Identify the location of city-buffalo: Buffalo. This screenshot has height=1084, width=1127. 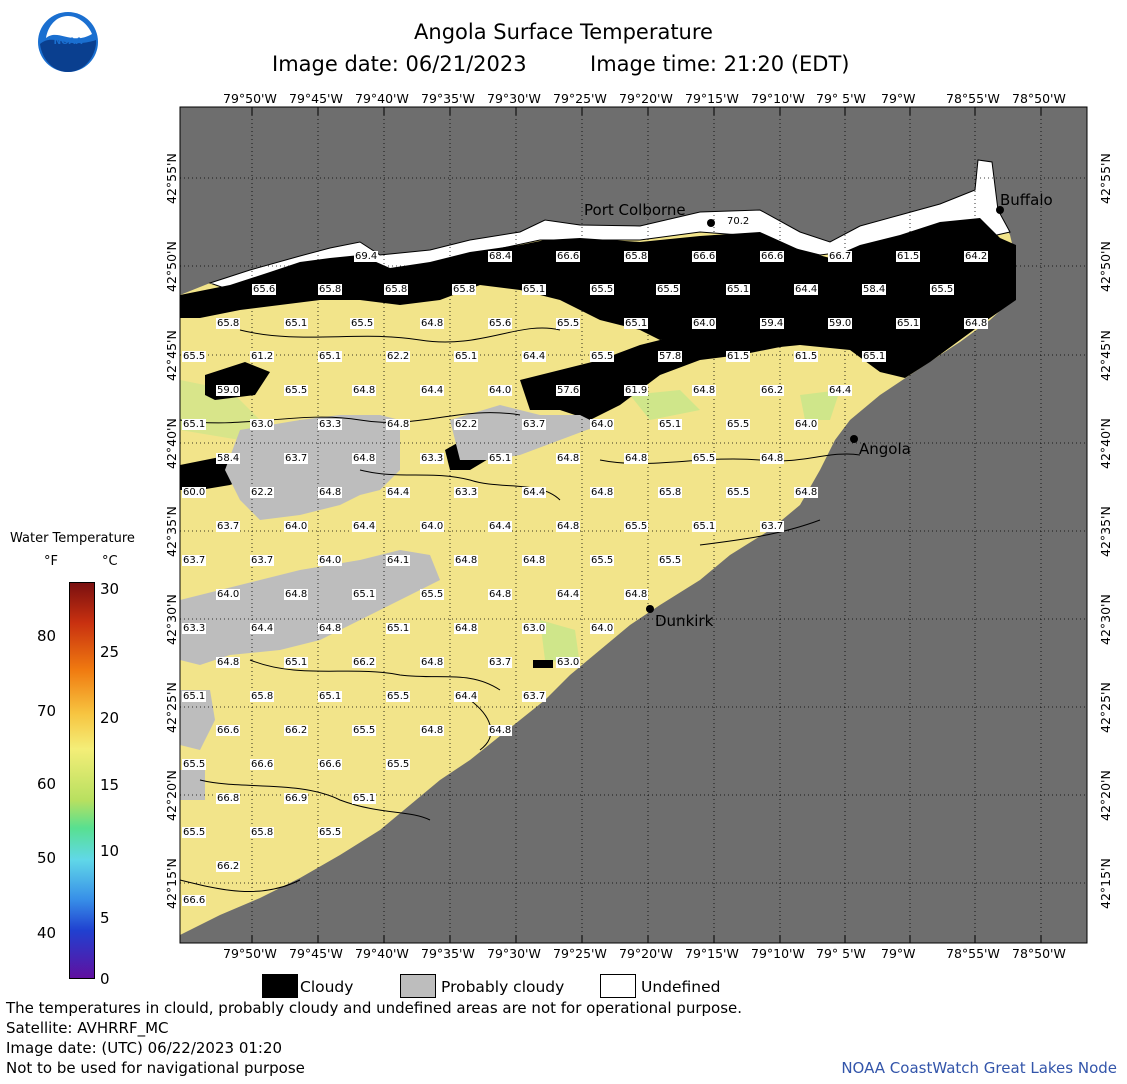
(1026, 200).